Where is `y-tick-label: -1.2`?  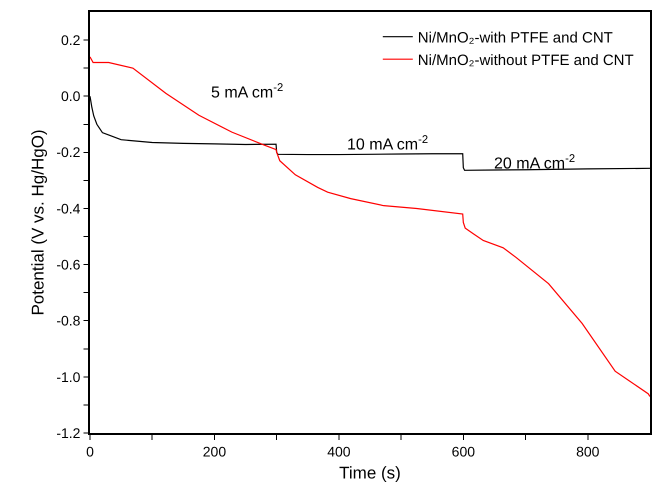 y-tick-label: -1.2 is located at coordinates (68, 432).